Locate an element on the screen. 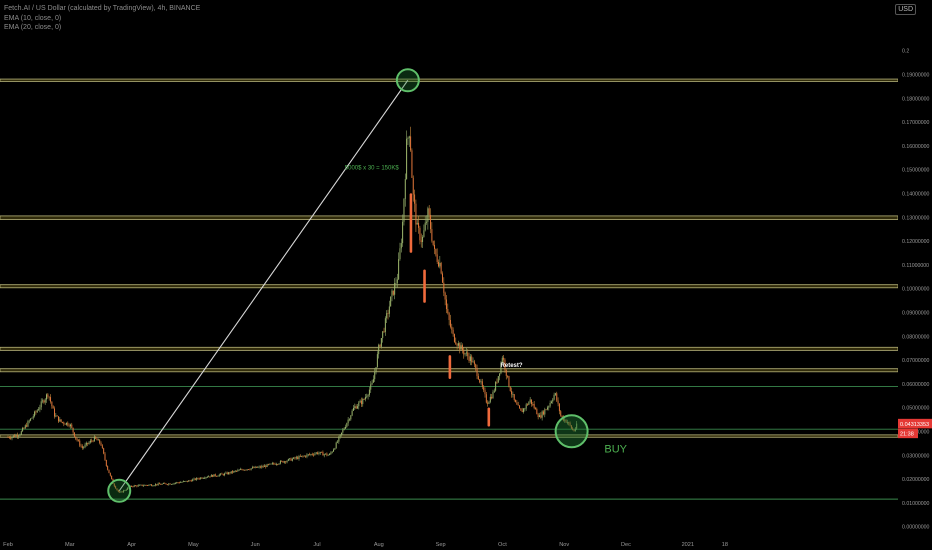 The image size is (932, 550). price-tick-label: 0.10000000 is located at coordinates (916, 290).